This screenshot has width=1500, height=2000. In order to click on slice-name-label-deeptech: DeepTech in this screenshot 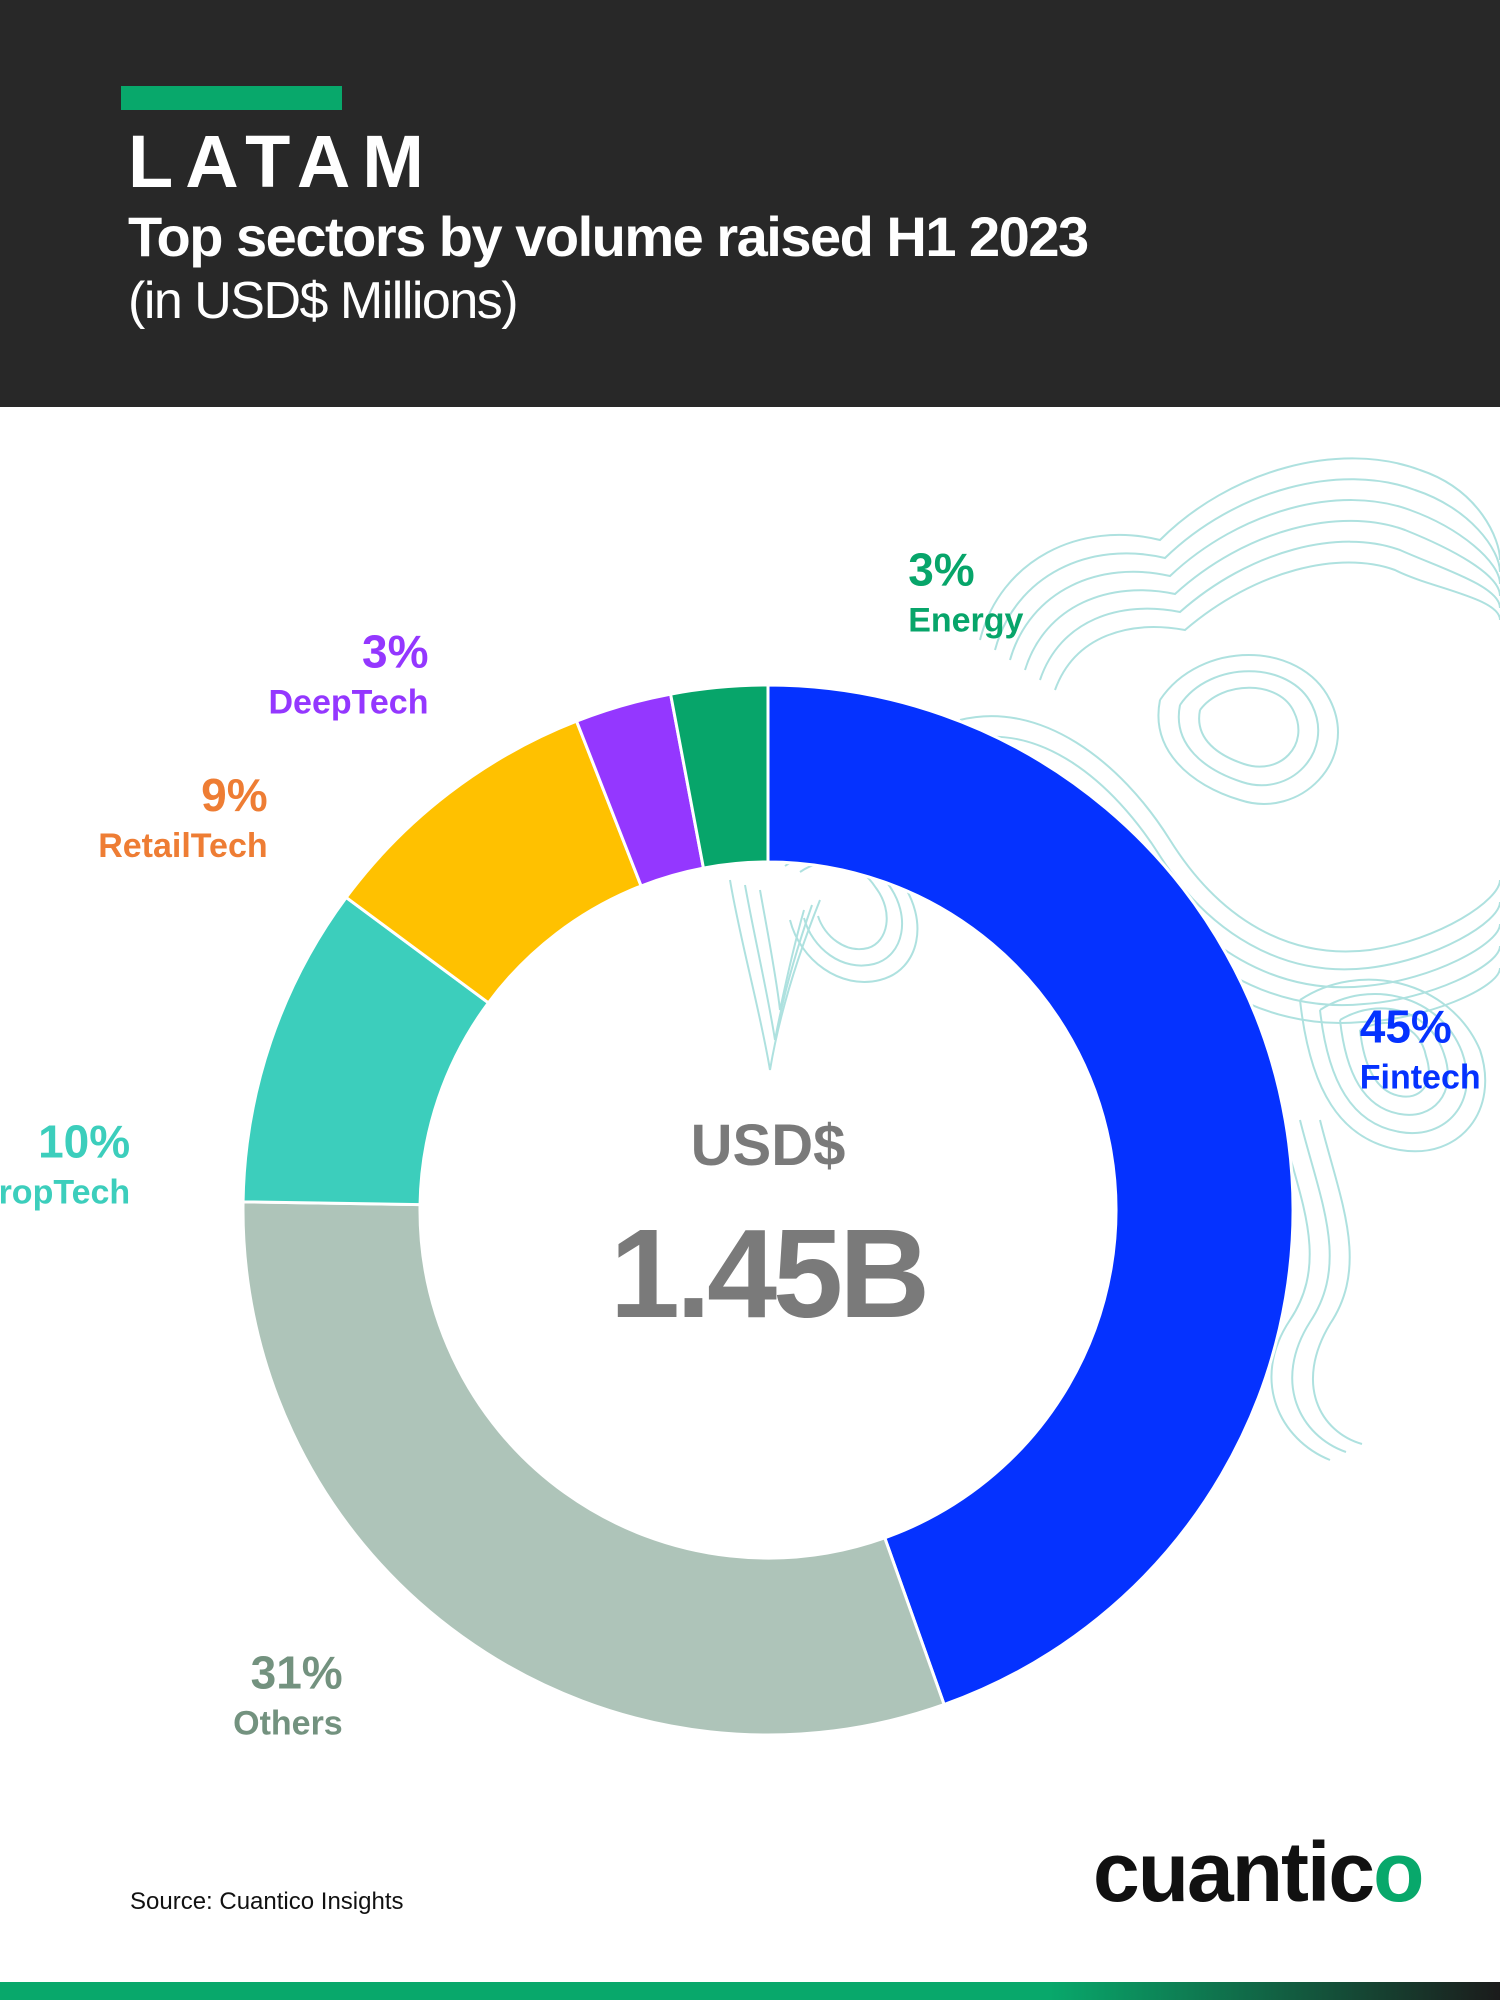, I will do `click(348, 702)`.